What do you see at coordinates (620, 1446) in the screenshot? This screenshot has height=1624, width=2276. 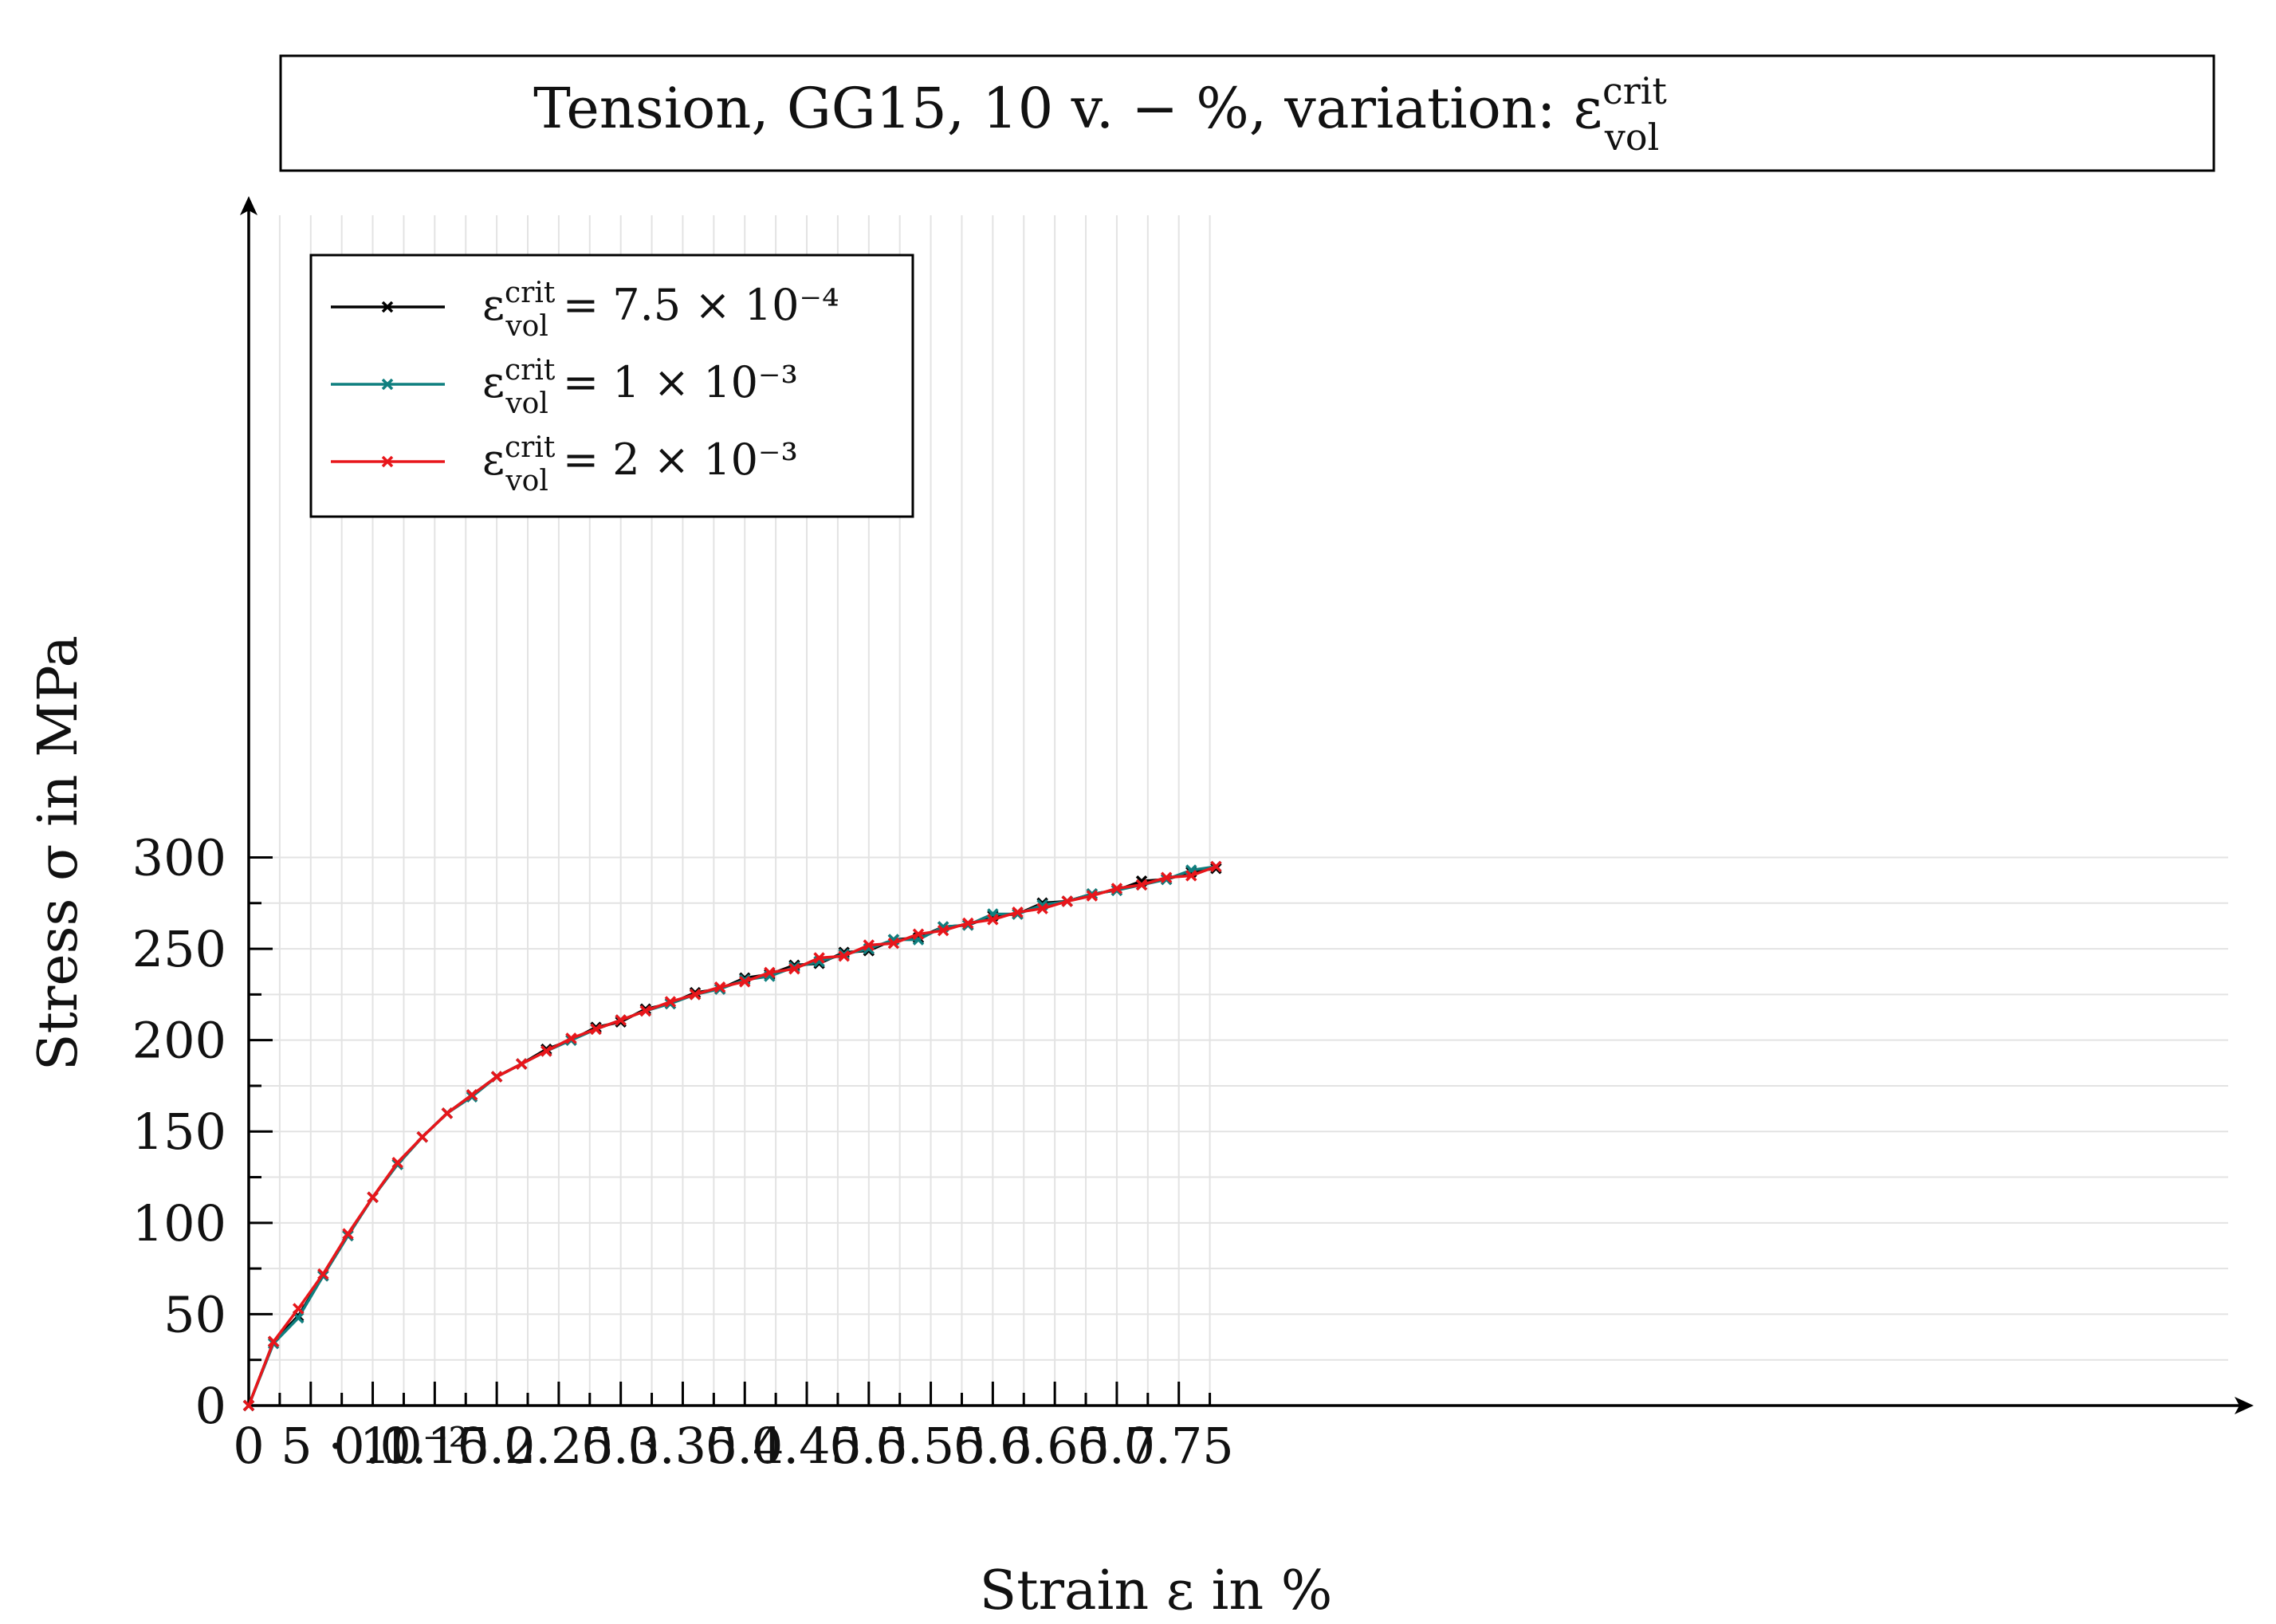 I see `x-tick-label: 0.3` at bounding box center [620, 1446].